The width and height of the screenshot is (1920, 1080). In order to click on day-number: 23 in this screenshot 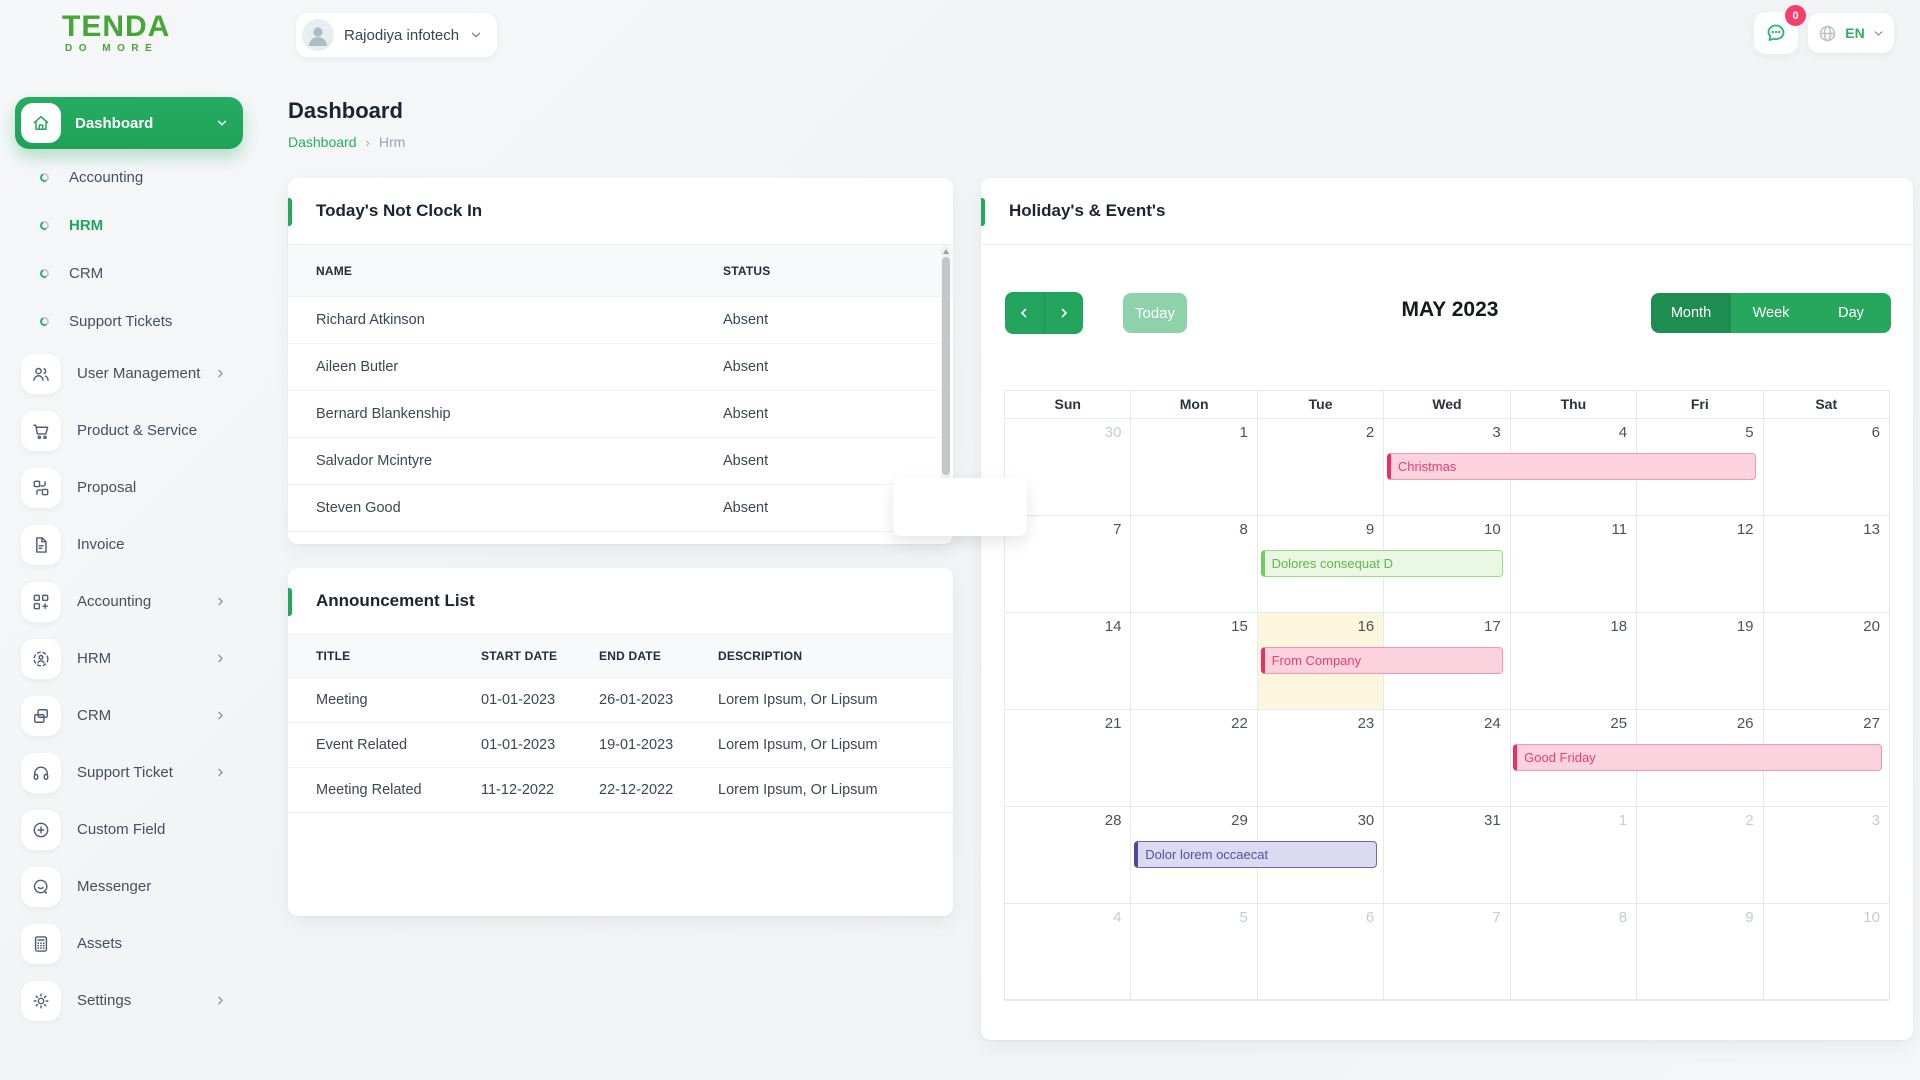, I will do `click(1366, 723)`.